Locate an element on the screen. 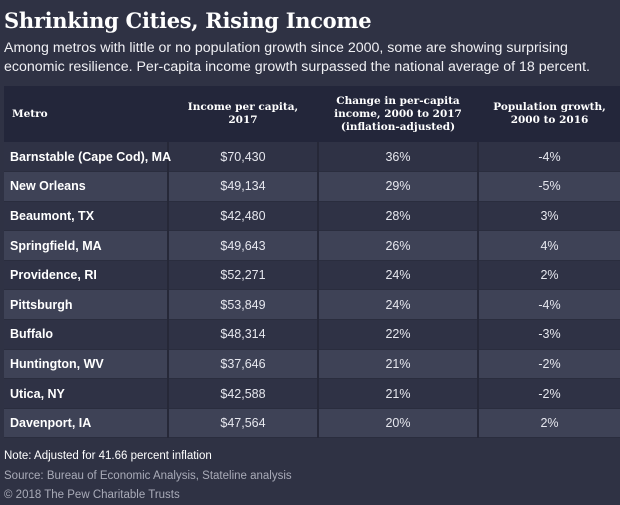 This screenshot has width=620, height=505. table-row: Davenport, IA $47,564 20% 2% is located at coordinates (312, 423).